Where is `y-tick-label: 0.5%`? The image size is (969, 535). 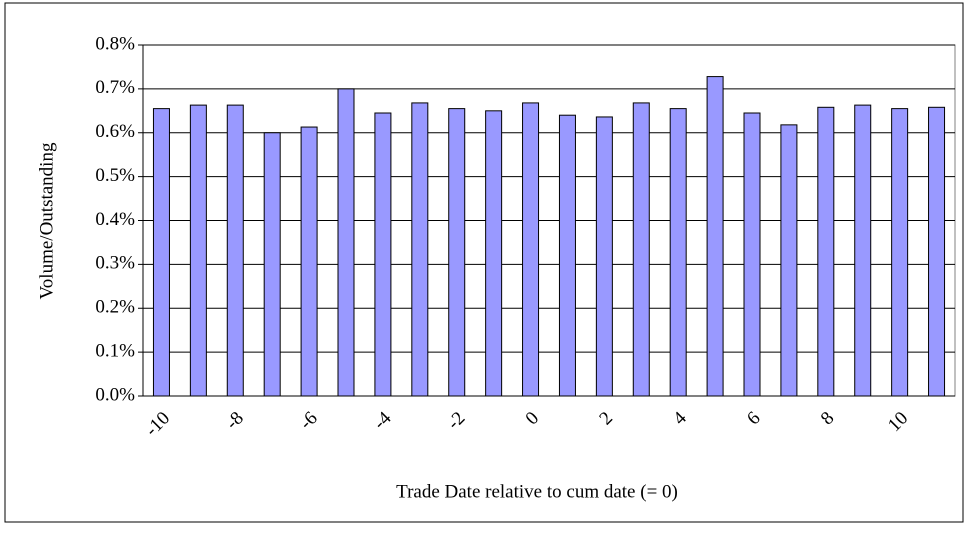 y-tick-label: 0.5% is located at coordinates (115, 175).